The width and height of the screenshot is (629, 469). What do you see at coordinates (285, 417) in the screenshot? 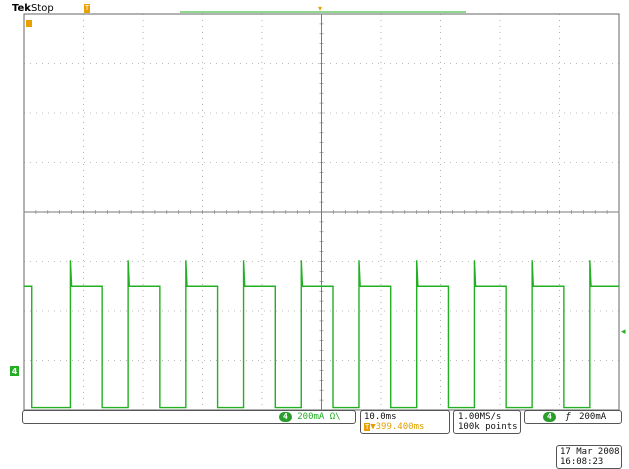
I see `channel-4-badge: 4` at bounding box center [285, 417].